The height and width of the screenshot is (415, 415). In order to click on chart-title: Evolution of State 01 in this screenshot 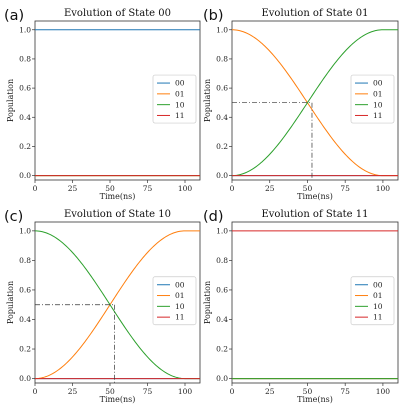, I will do `click(314, 13)`.